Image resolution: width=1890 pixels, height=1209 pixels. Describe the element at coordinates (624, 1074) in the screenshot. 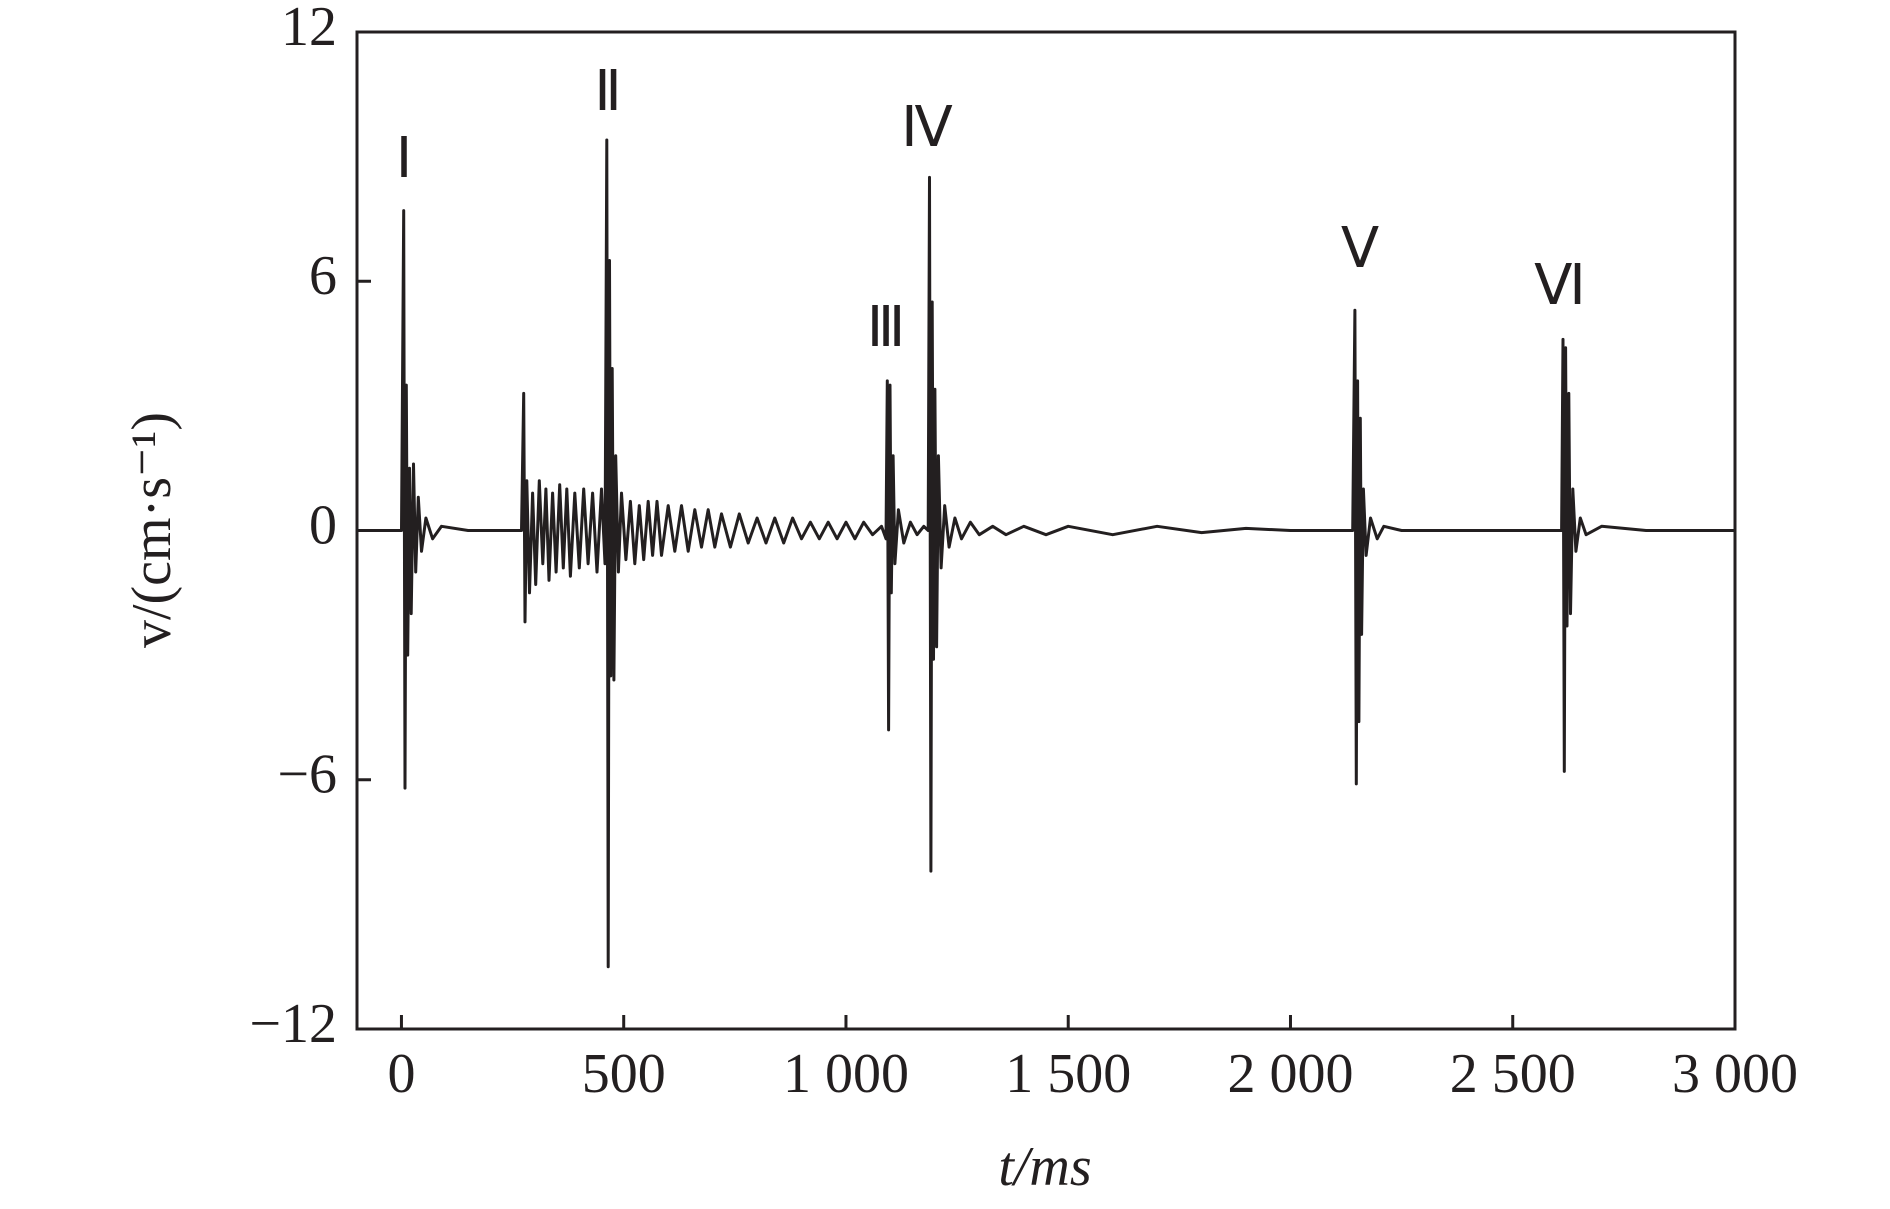

I see `x-tick-label: 500` at that location.